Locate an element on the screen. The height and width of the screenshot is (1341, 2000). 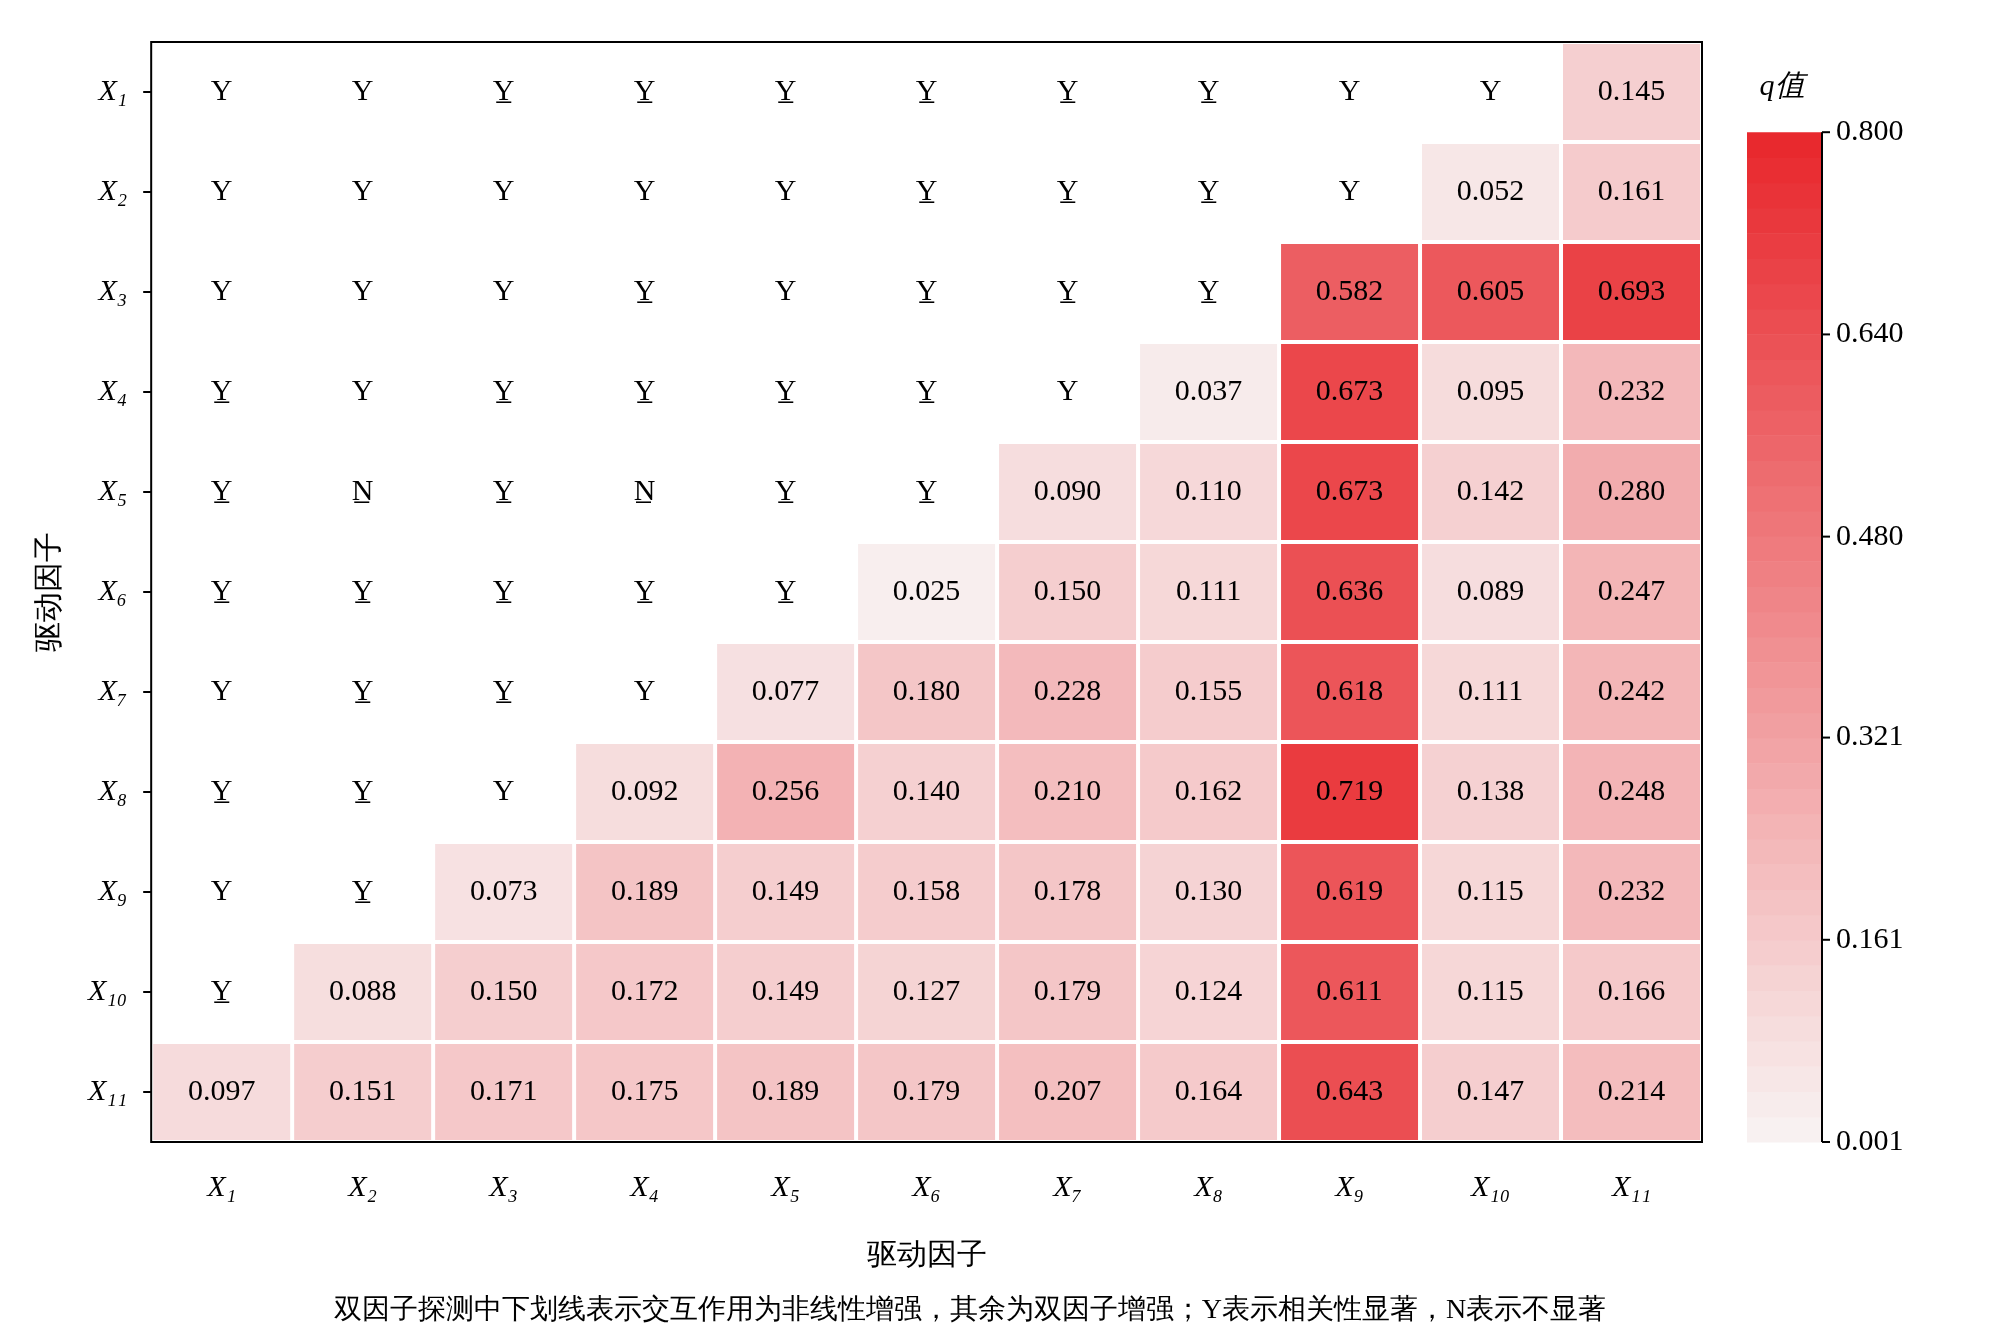
data-label: 0.145 is located at coordinates (1631, 89).